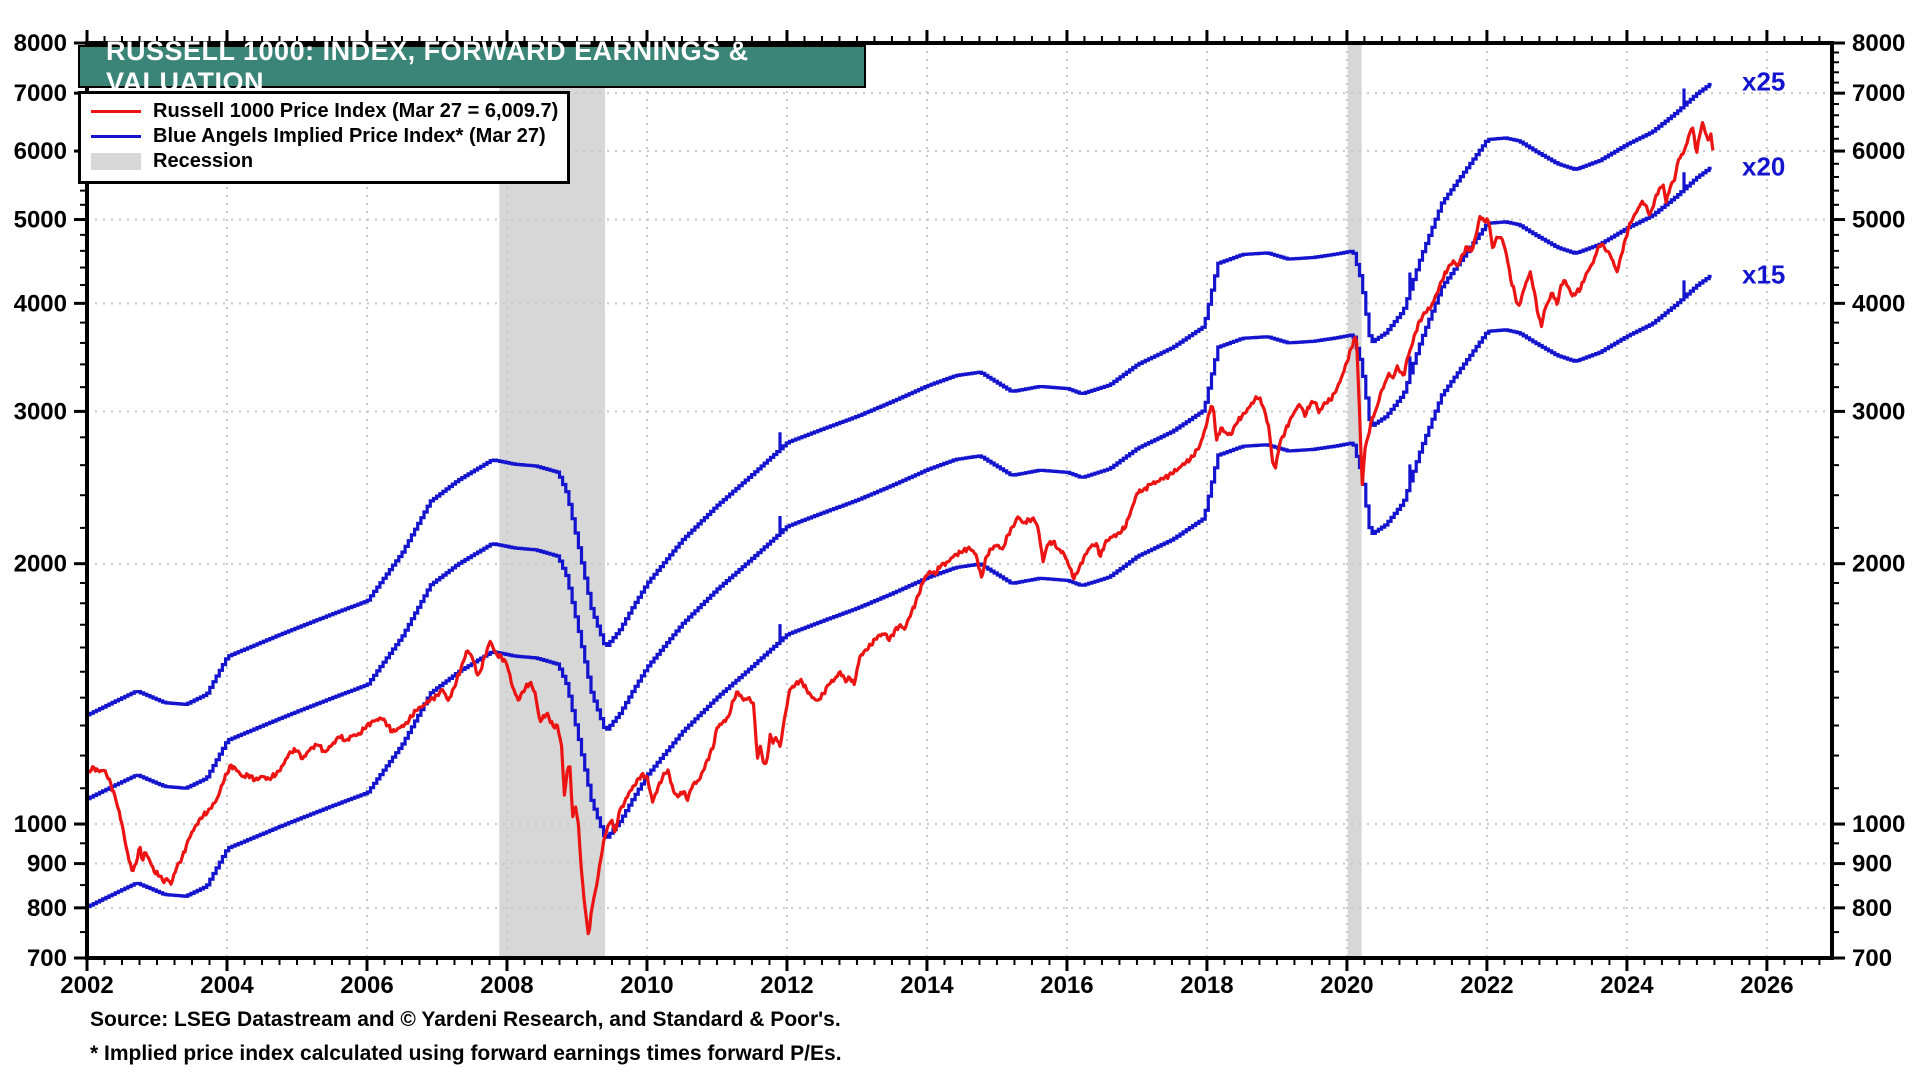  What do you see at coordinates (40, 43) in the screenshot?
I see `y-axis-label-left: 8000` at bounding box center [40, 43].